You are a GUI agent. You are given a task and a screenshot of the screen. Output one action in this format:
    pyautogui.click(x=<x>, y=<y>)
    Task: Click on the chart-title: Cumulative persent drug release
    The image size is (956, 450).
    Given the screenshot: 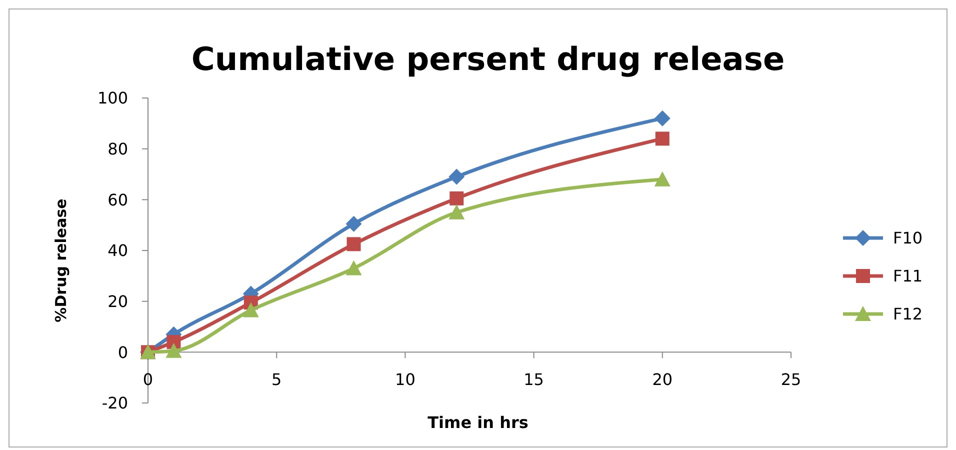 What is the action you would take?
    pyautogui.click(x=488, y=59)
    